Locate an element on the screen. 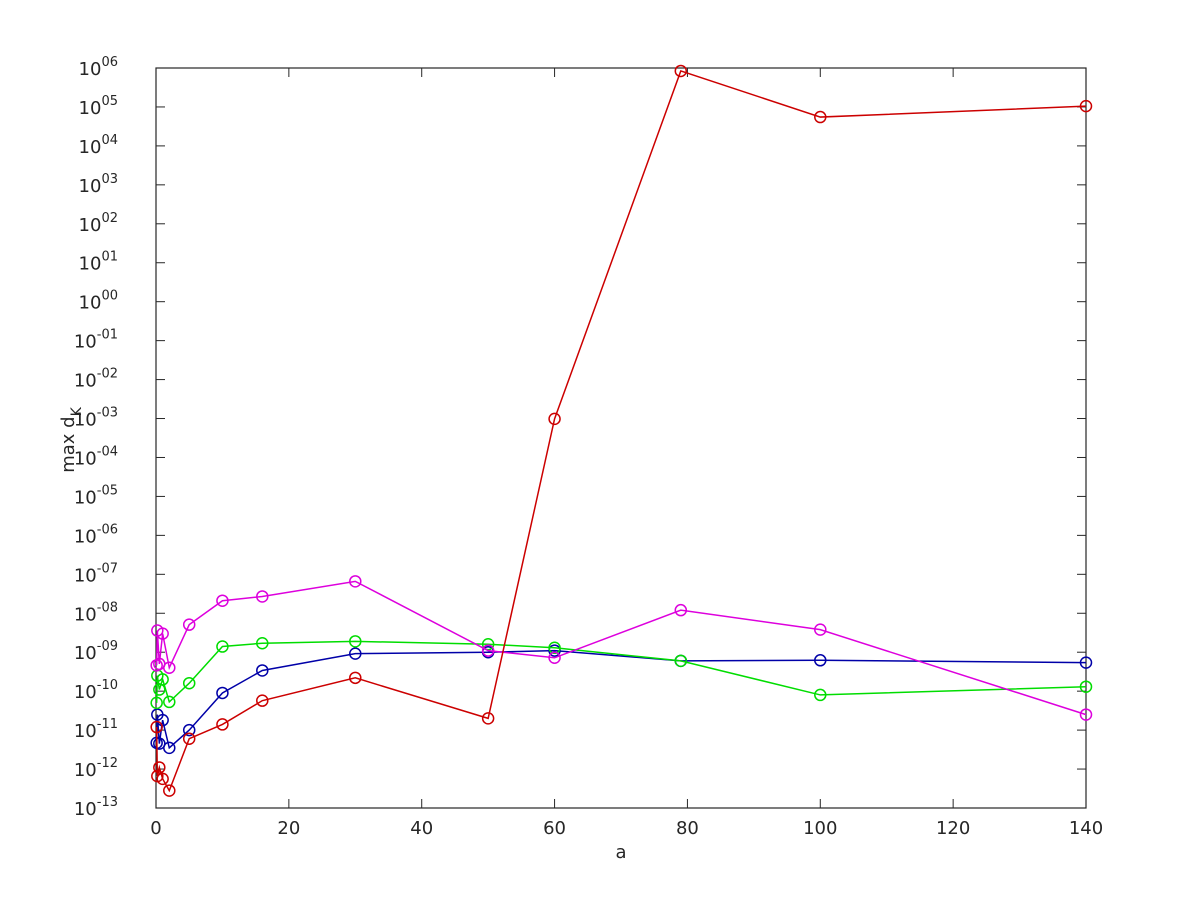  y-tick-label: 1005 is located at coordinates (98, 106).